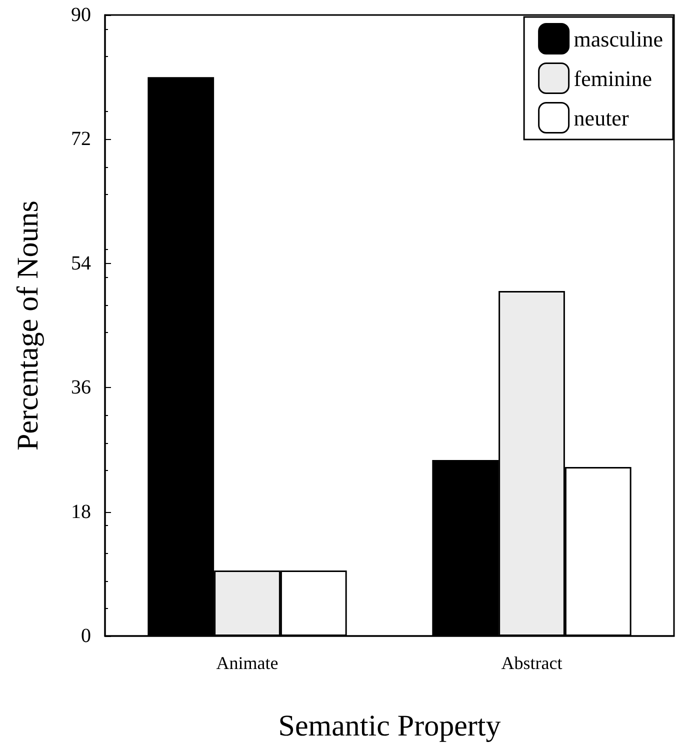  What do you see at coordinates (86, 636) in the screenshot?
I see `y-tick-label: 0` at bounding box center [86, 636].